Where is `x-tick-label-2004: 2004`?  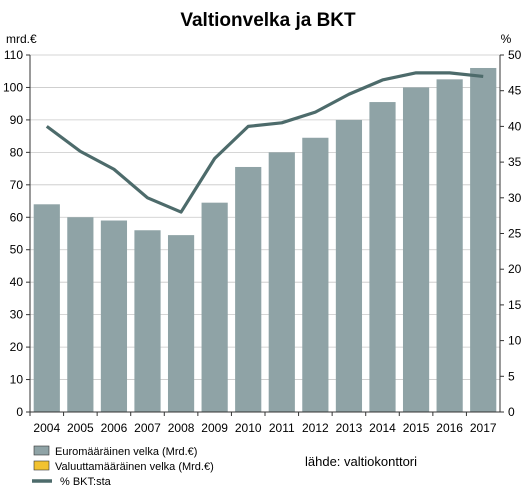
x-tick-label-2004: 2004 is located at coordinates (46, 428).